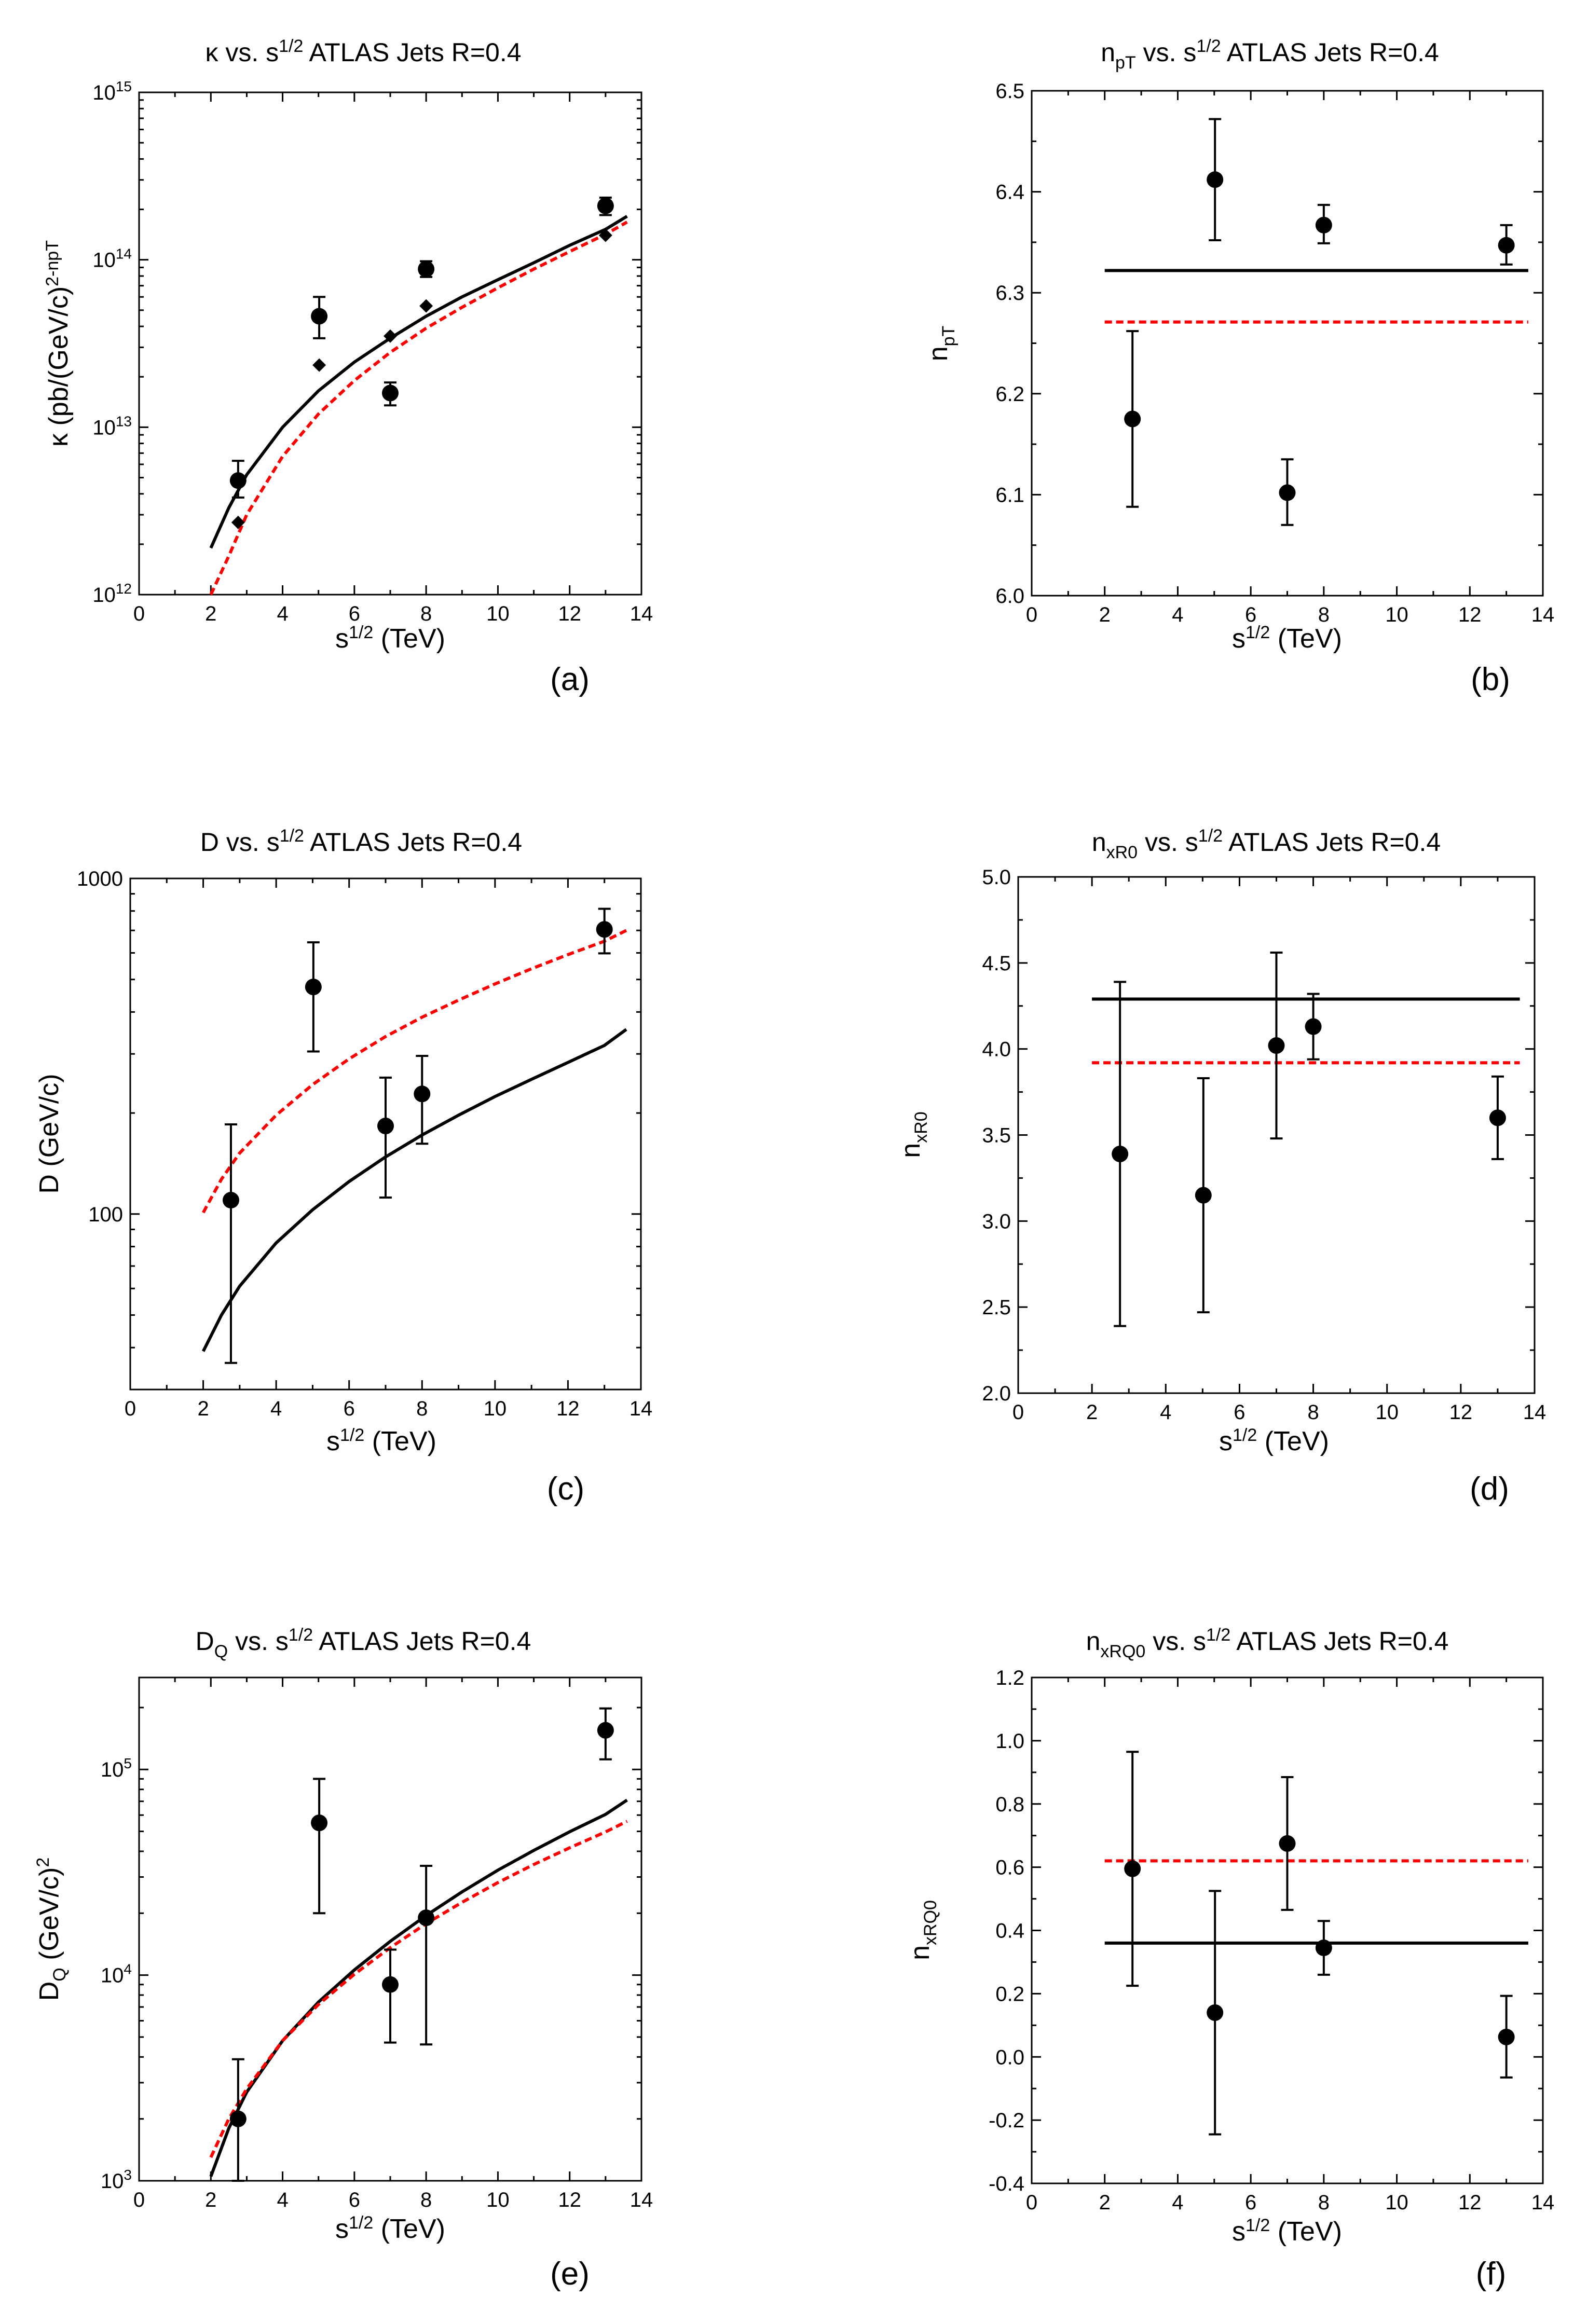 This screenshot has width=1574, height=2324. I want to click on y-tick-label: -0.4, so click(1007, 2183).